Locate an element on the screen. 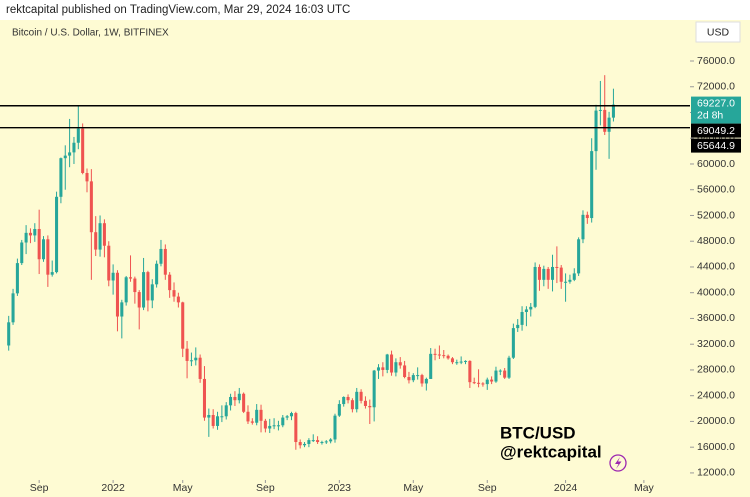  y-tick-label: 12000.0 is located at coordinates (716, 473).